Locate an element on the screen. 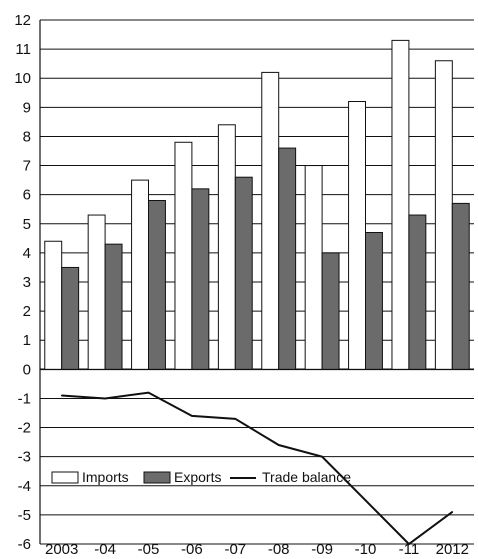 The height and width of the screenshot is (559, 478). x-tick-labels: 2003 -04 -05 -06 -07 -08 -09 -10 -11 2012 is located at coordinates (257, 549).